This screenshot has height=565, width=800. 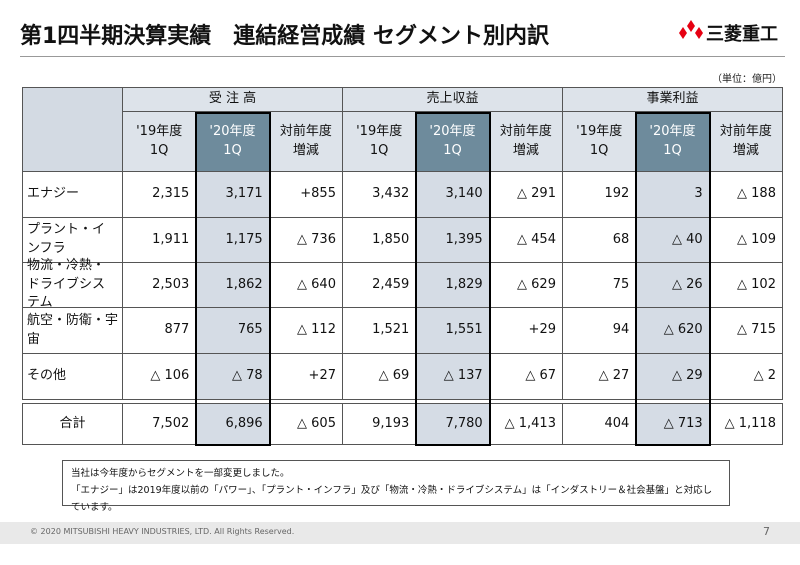 I want to click on value-cell: 2,459, so click(x=380, y=285).